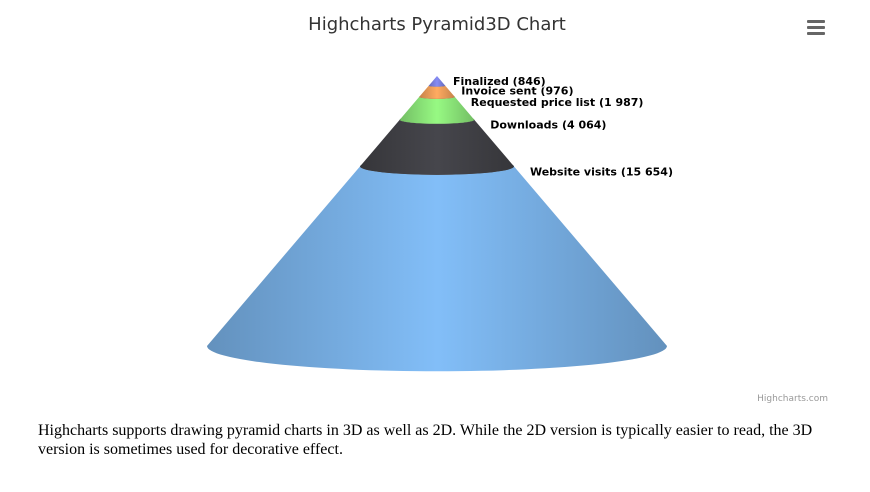  What do you see at coordinates (533, 102) in the screenshot?
I see `data-label-name: Requested price list` at bounding box center [533, 102].